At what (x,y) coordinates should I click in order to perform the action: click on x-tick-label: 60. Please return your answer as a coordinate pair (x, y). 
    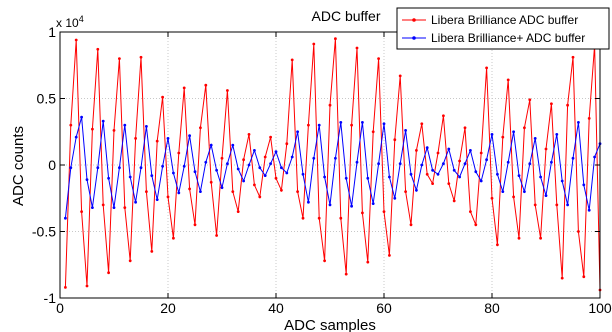
    Looking at the image, I should click on (384, 308).